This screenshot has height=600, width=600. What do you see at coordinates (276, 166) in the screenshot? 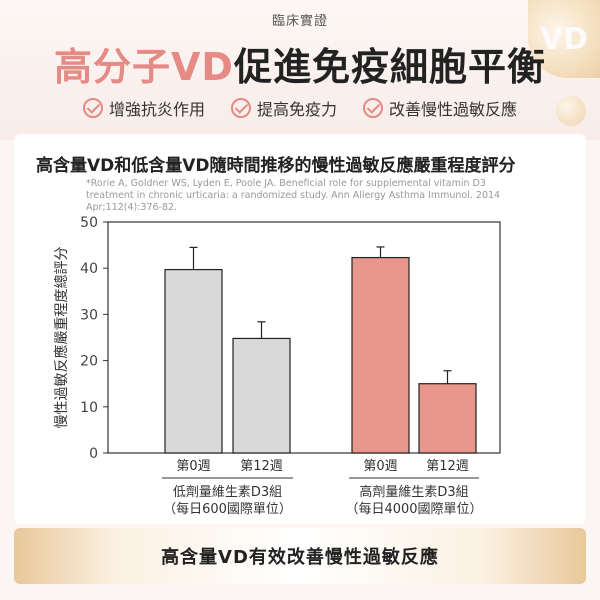
I see `chart-title: 高含量VD和低含量VD隨時間推移的慢性過敏反應嚴重程度評分` at bounding box center [276, 166].